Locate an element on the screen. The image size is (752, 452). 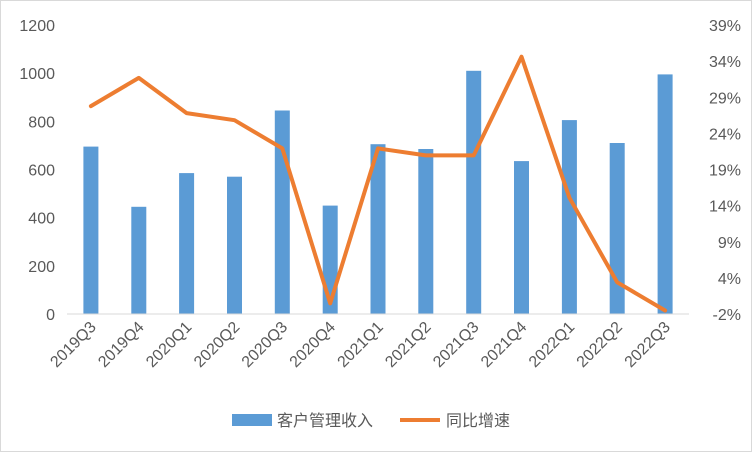
legend: 客户管理收入 同比增速 is located at coordinates (371, 420).